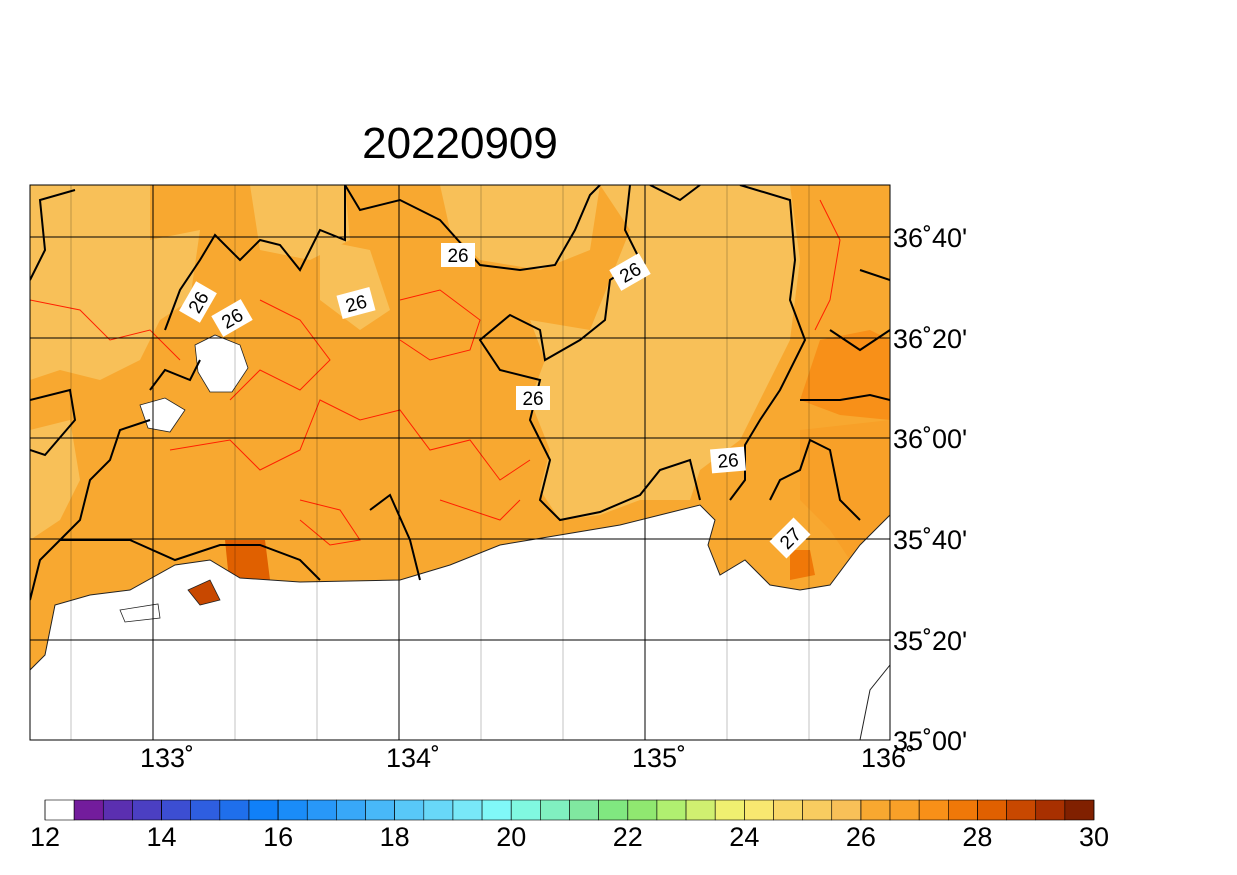 The height and width of the screenshot is (875, 1237). What do you see at coordinates (167, 758) in the screenshot?
I see `lon-label: 133˚` at bounding box center [167, 758].